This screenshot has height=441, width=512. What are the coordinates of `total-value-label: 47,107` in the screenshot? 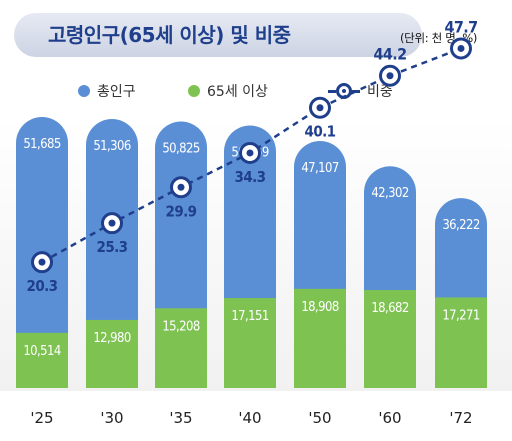 It's located at (319, 168).